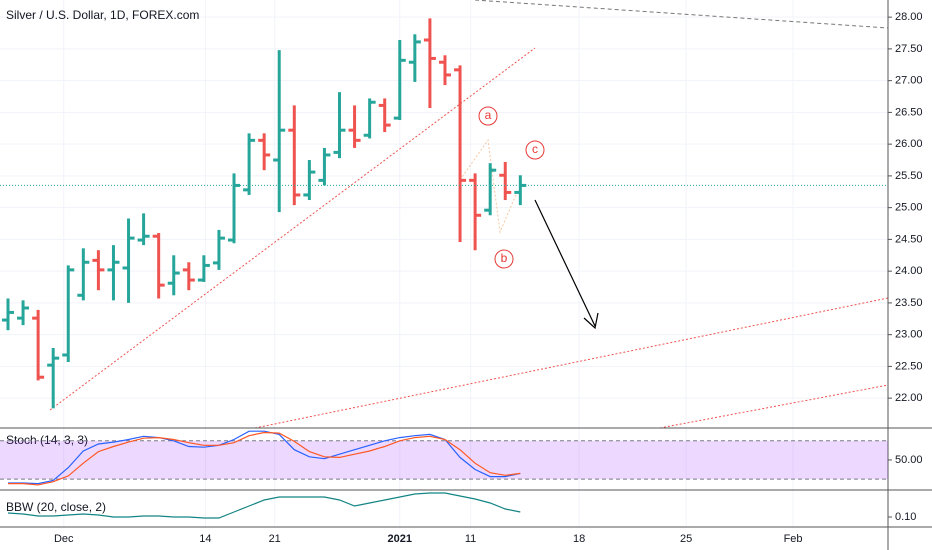 The height and width of the screenshot is (550, 932). I want to click on band, so click(444, 460).